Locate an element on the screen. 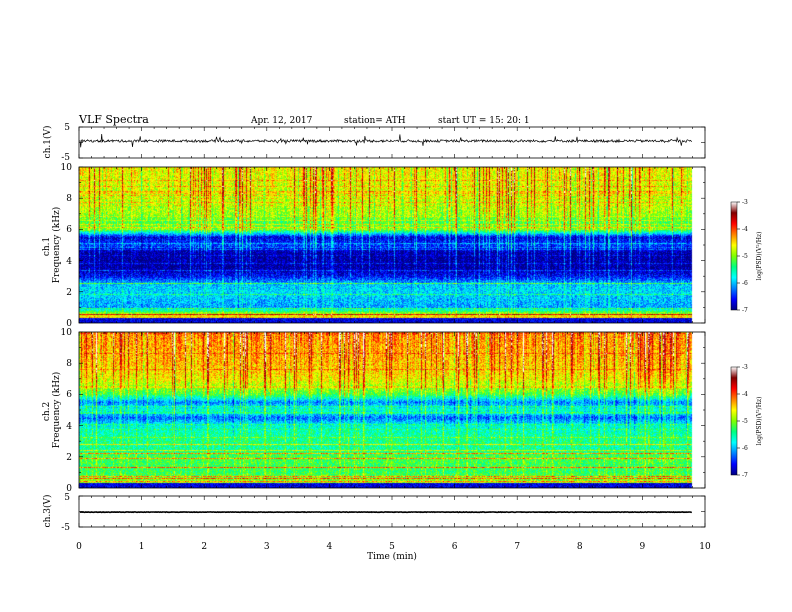 The width and height of the screenshot is (792, 612). ch1-ytick-0: 0 is located at coordinates (69, 324).